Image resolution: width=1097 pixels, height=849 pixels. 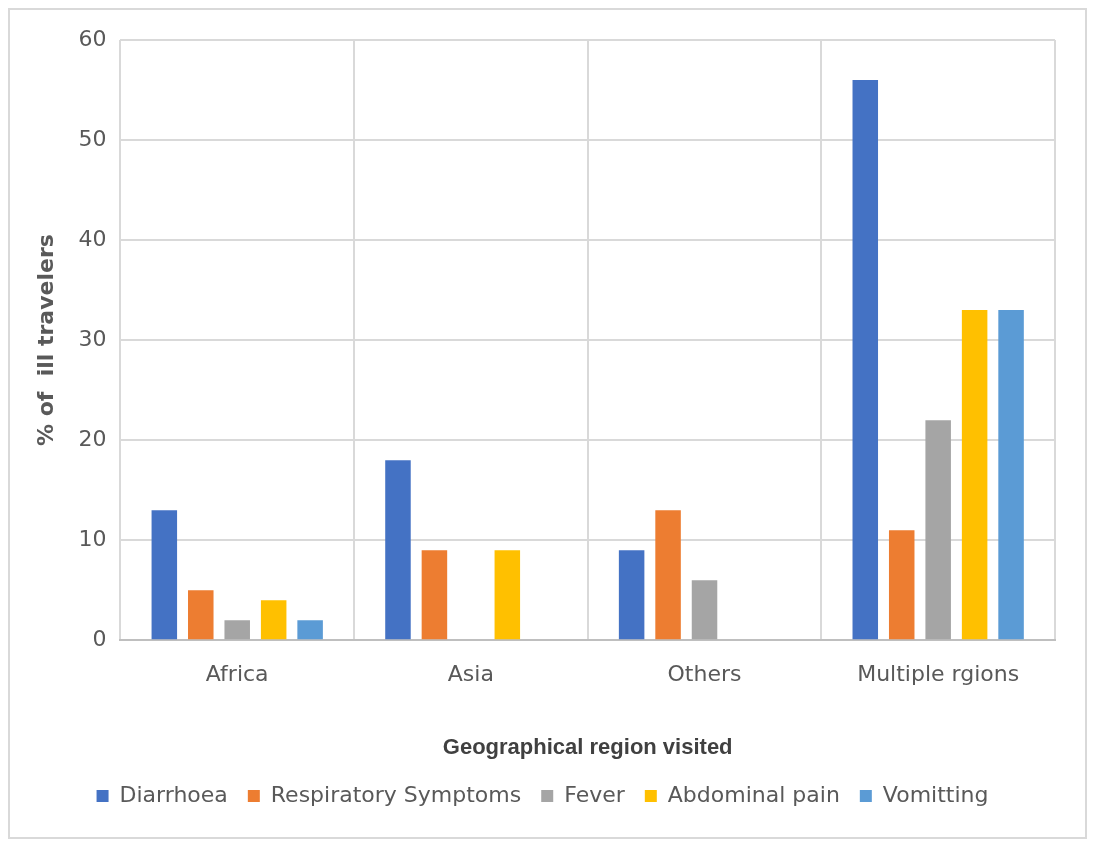 I want to click on y-axis-title: % of ill travelers, so click(x=45, y=340).